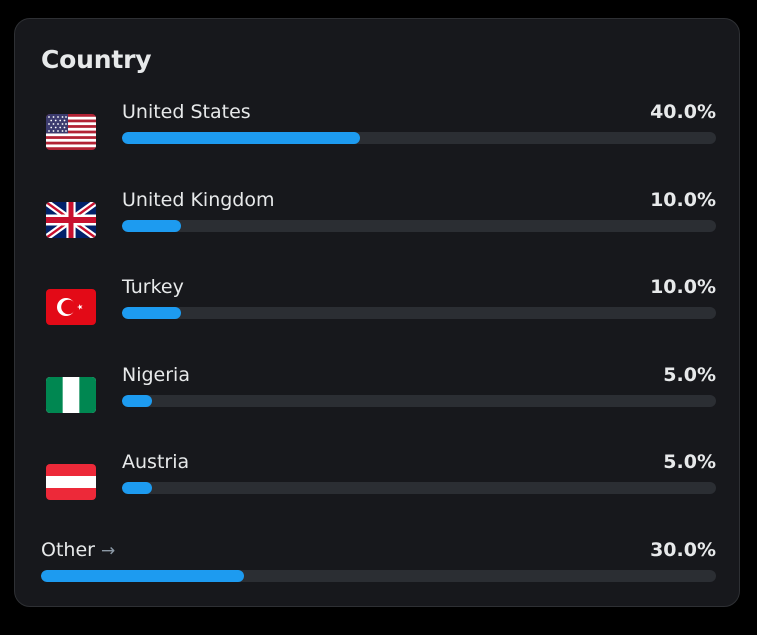 The width and height of the screenshot is (757, 635). I want to click on country-percent: 40.0%, so click(683, 112).